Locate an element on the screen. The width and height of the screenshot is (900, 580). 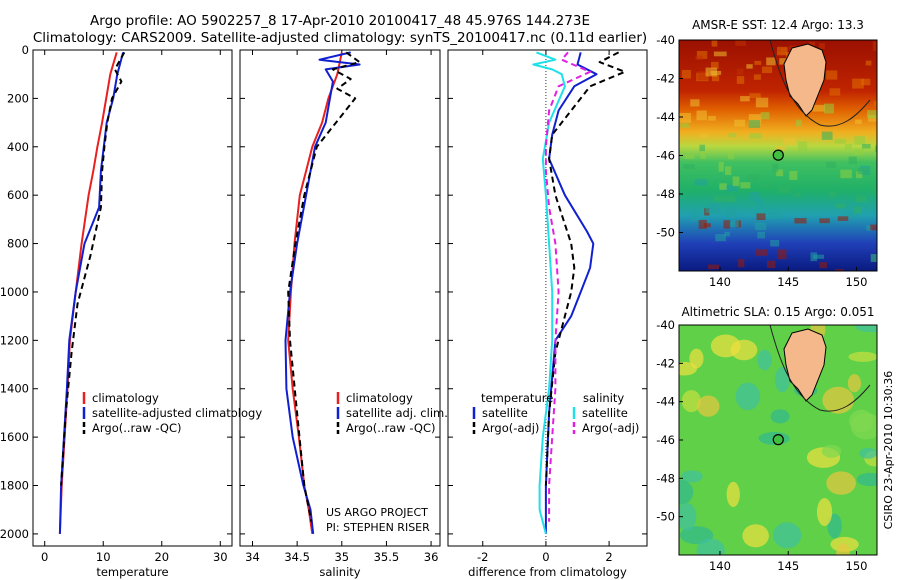
sst-map-title: AMSR-E SST: 12.4 Argo: 13.3 is located at coordinates (778, 25).